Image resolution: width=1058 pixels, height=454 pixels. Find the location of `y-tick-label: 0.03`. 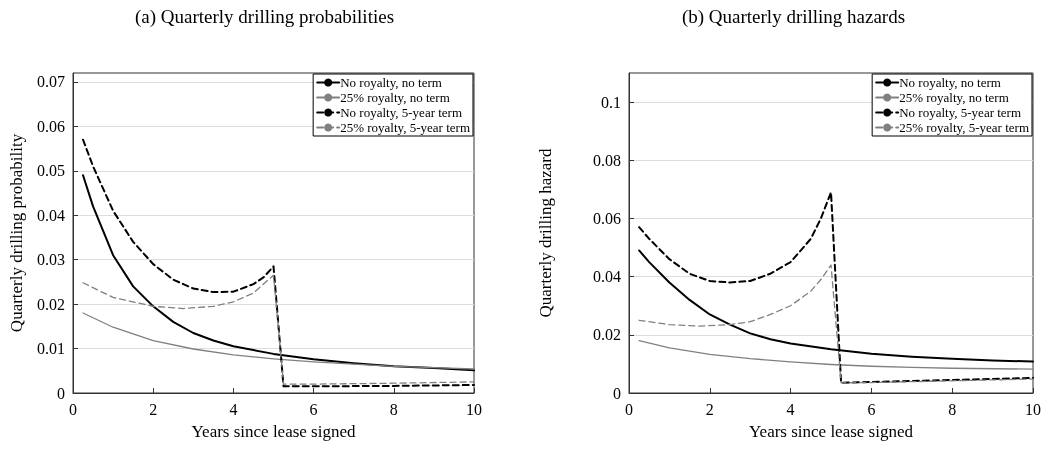

y-tick-label: 0.03 is located at coordinates (51, 260).